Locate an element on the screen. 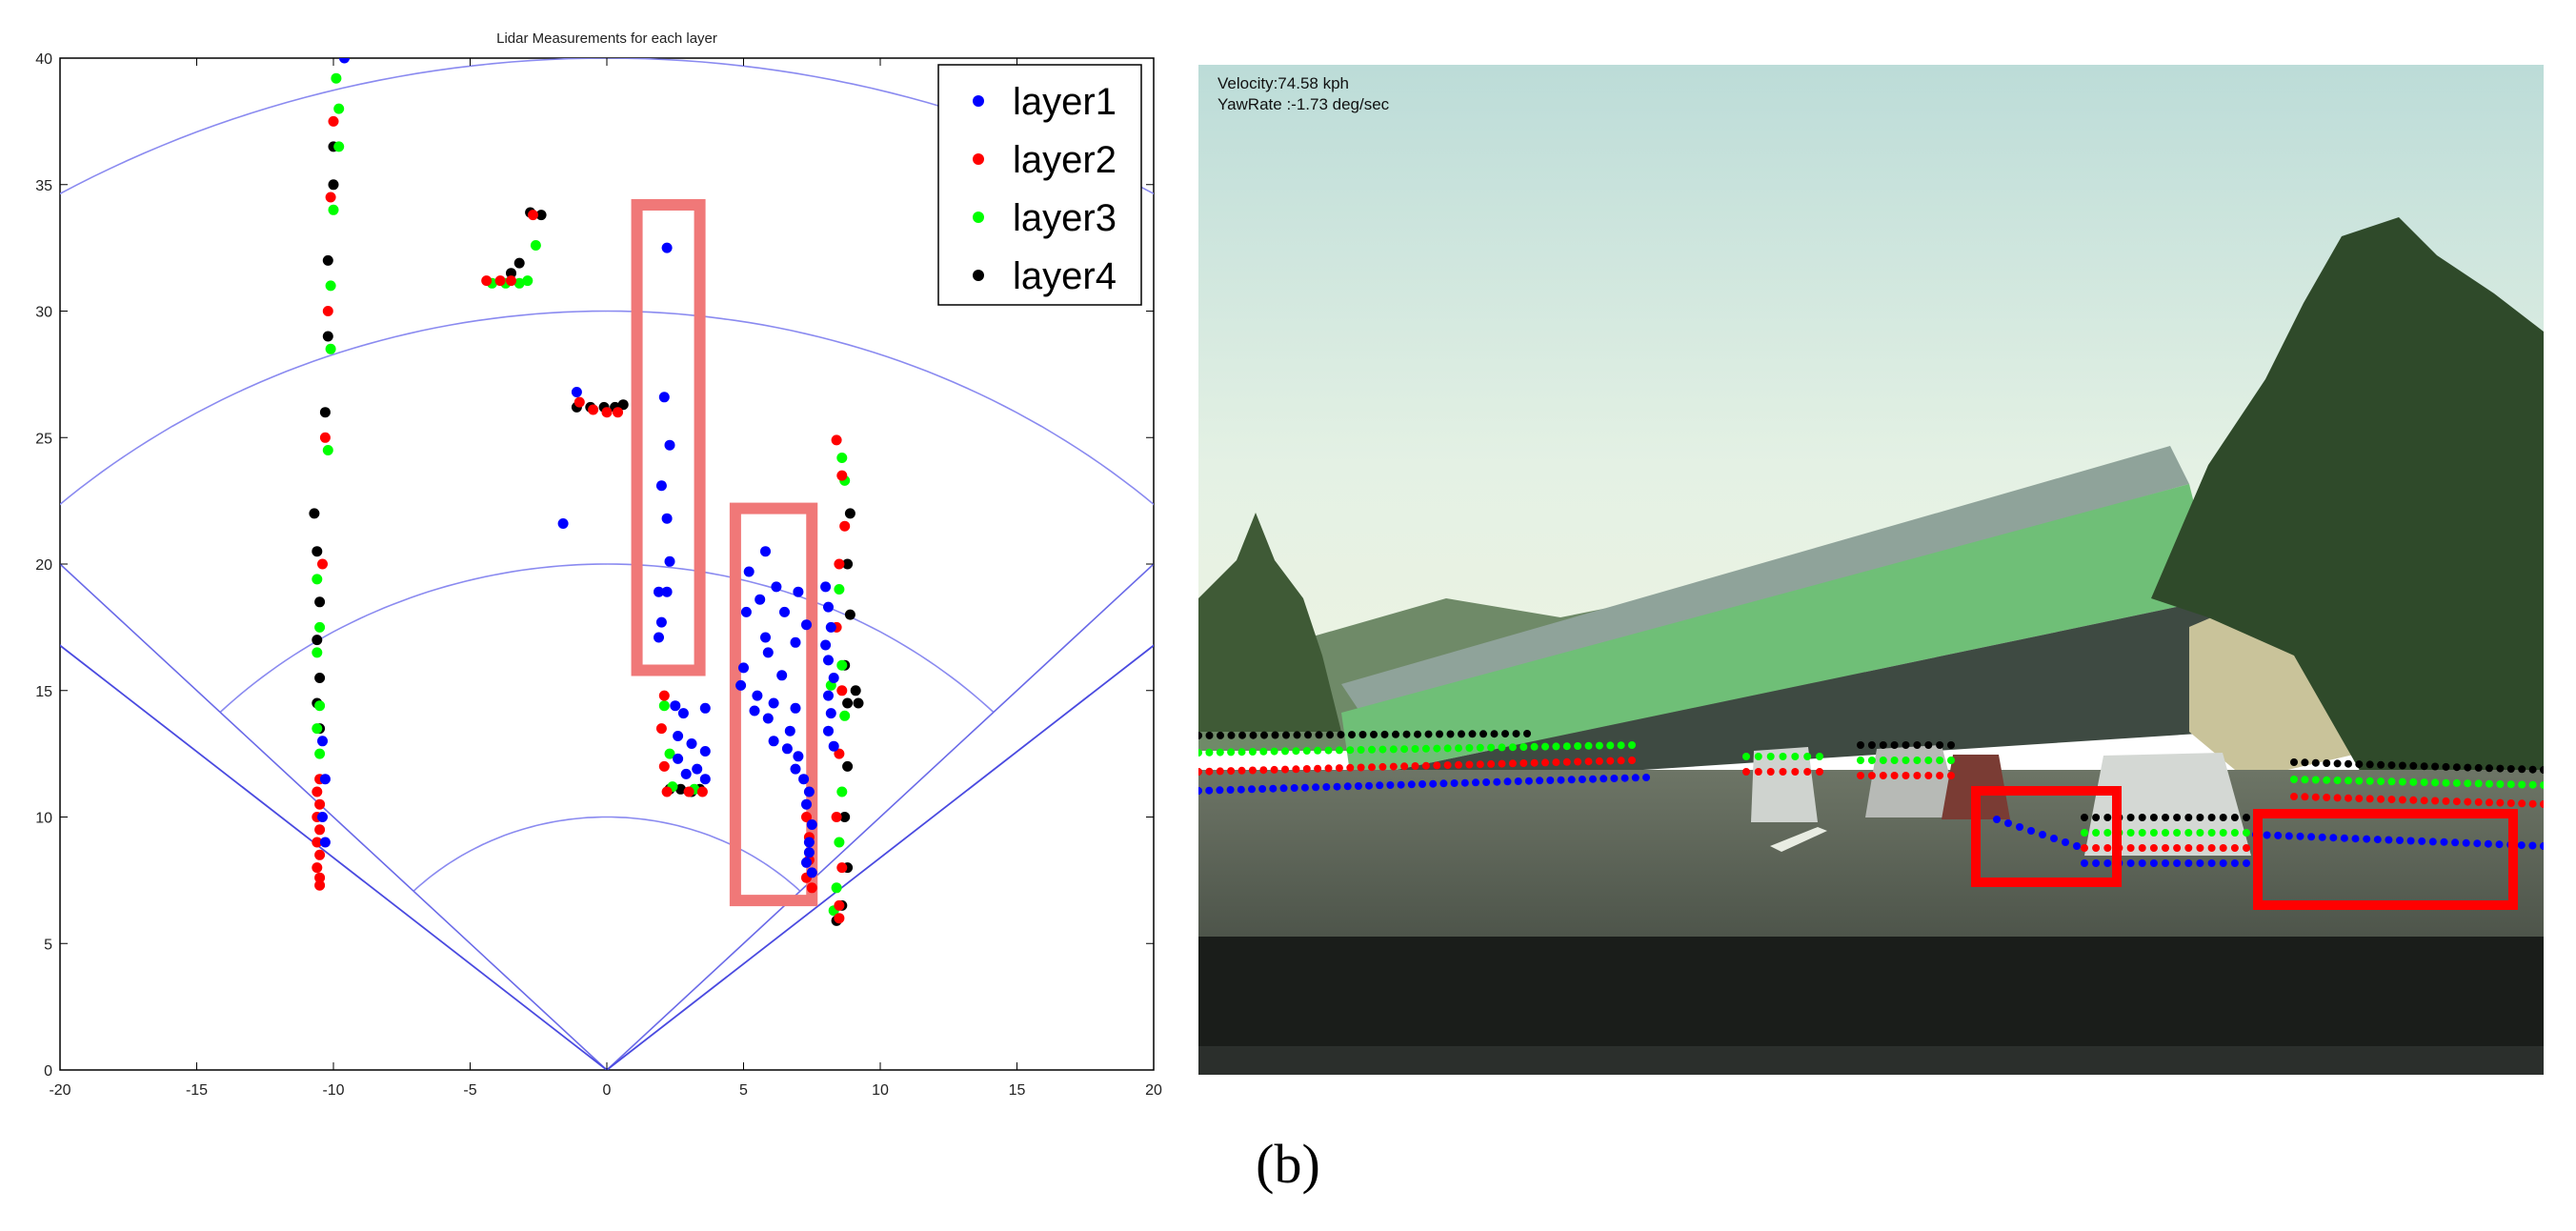 The width and height of the screenshot is (2576, 1231). highlight-annotations is located at coordinates (725, 552).